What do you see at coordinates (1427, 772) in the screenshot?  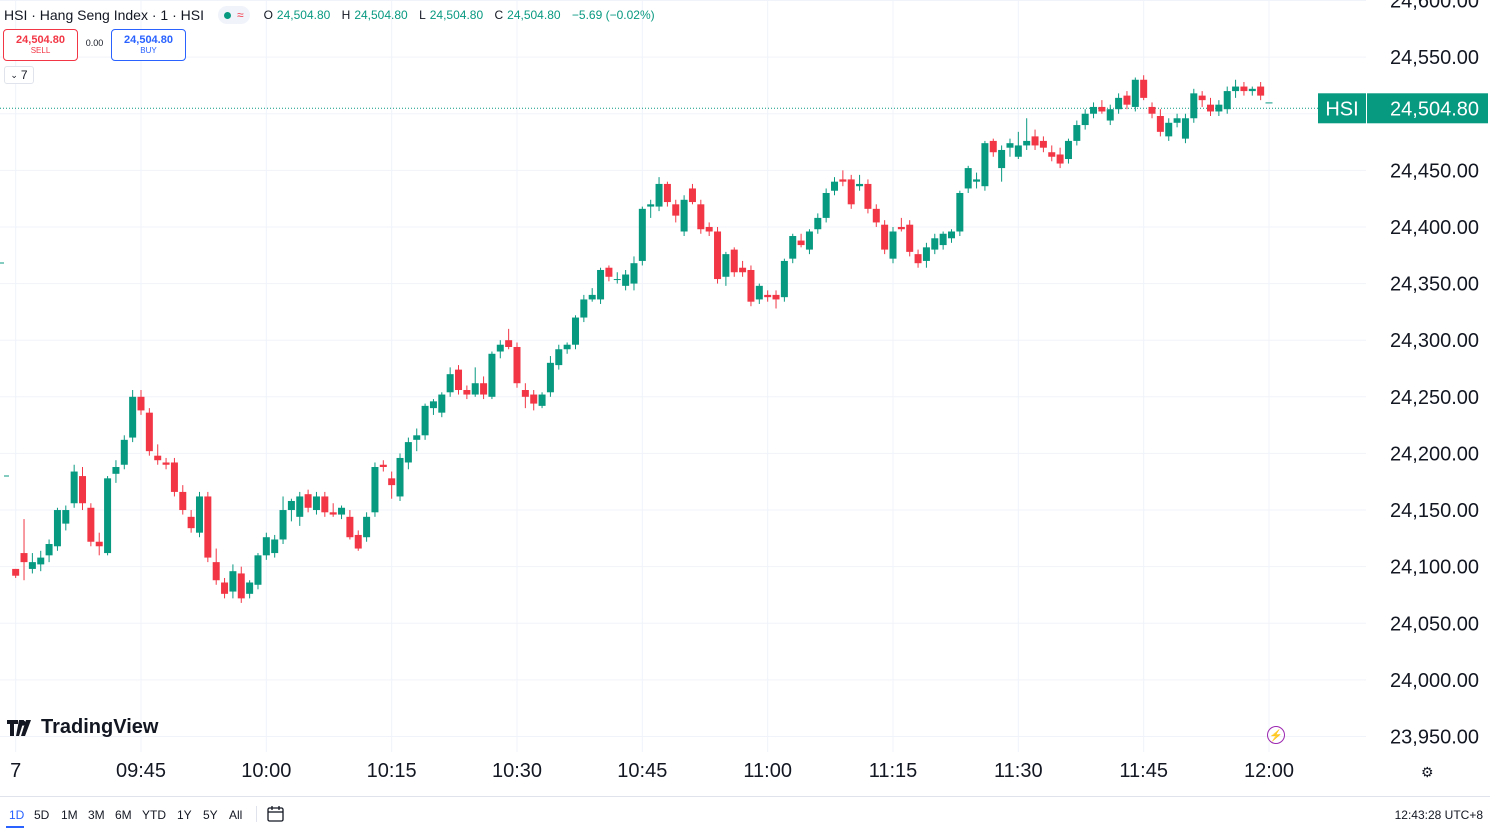 I see `gear-icon: ⚙` at bounding box center [1427, 772].